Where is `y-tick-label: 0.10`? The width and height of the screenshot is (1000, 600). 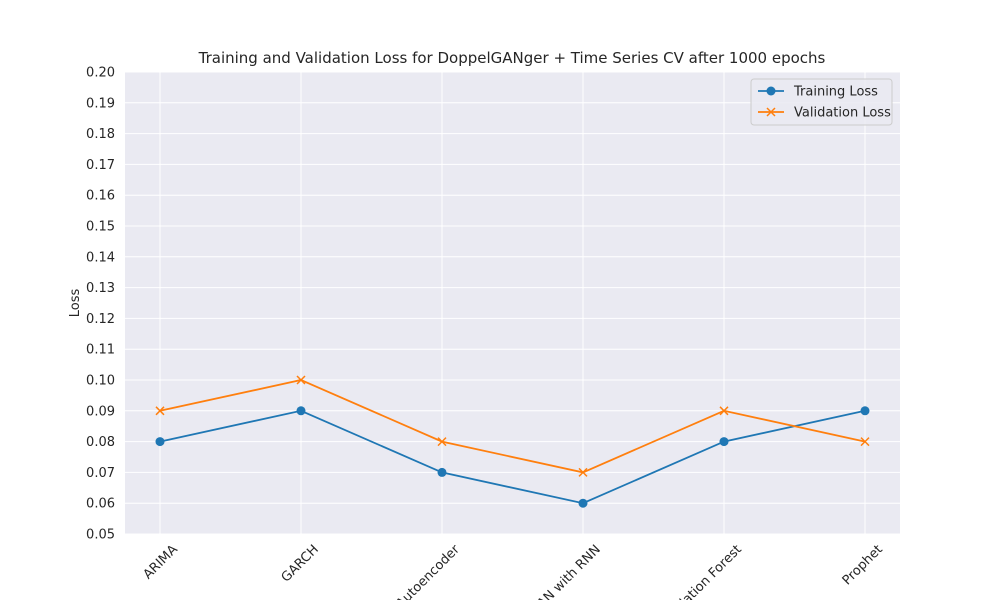 y-tick-label: 0.10 is located at coordinates (100, 381).